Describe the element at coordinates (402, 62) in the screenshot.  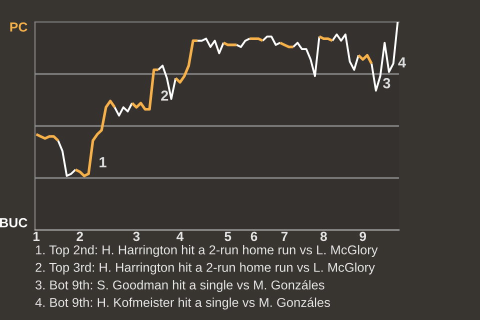
I see `annotation: 4` at that location.